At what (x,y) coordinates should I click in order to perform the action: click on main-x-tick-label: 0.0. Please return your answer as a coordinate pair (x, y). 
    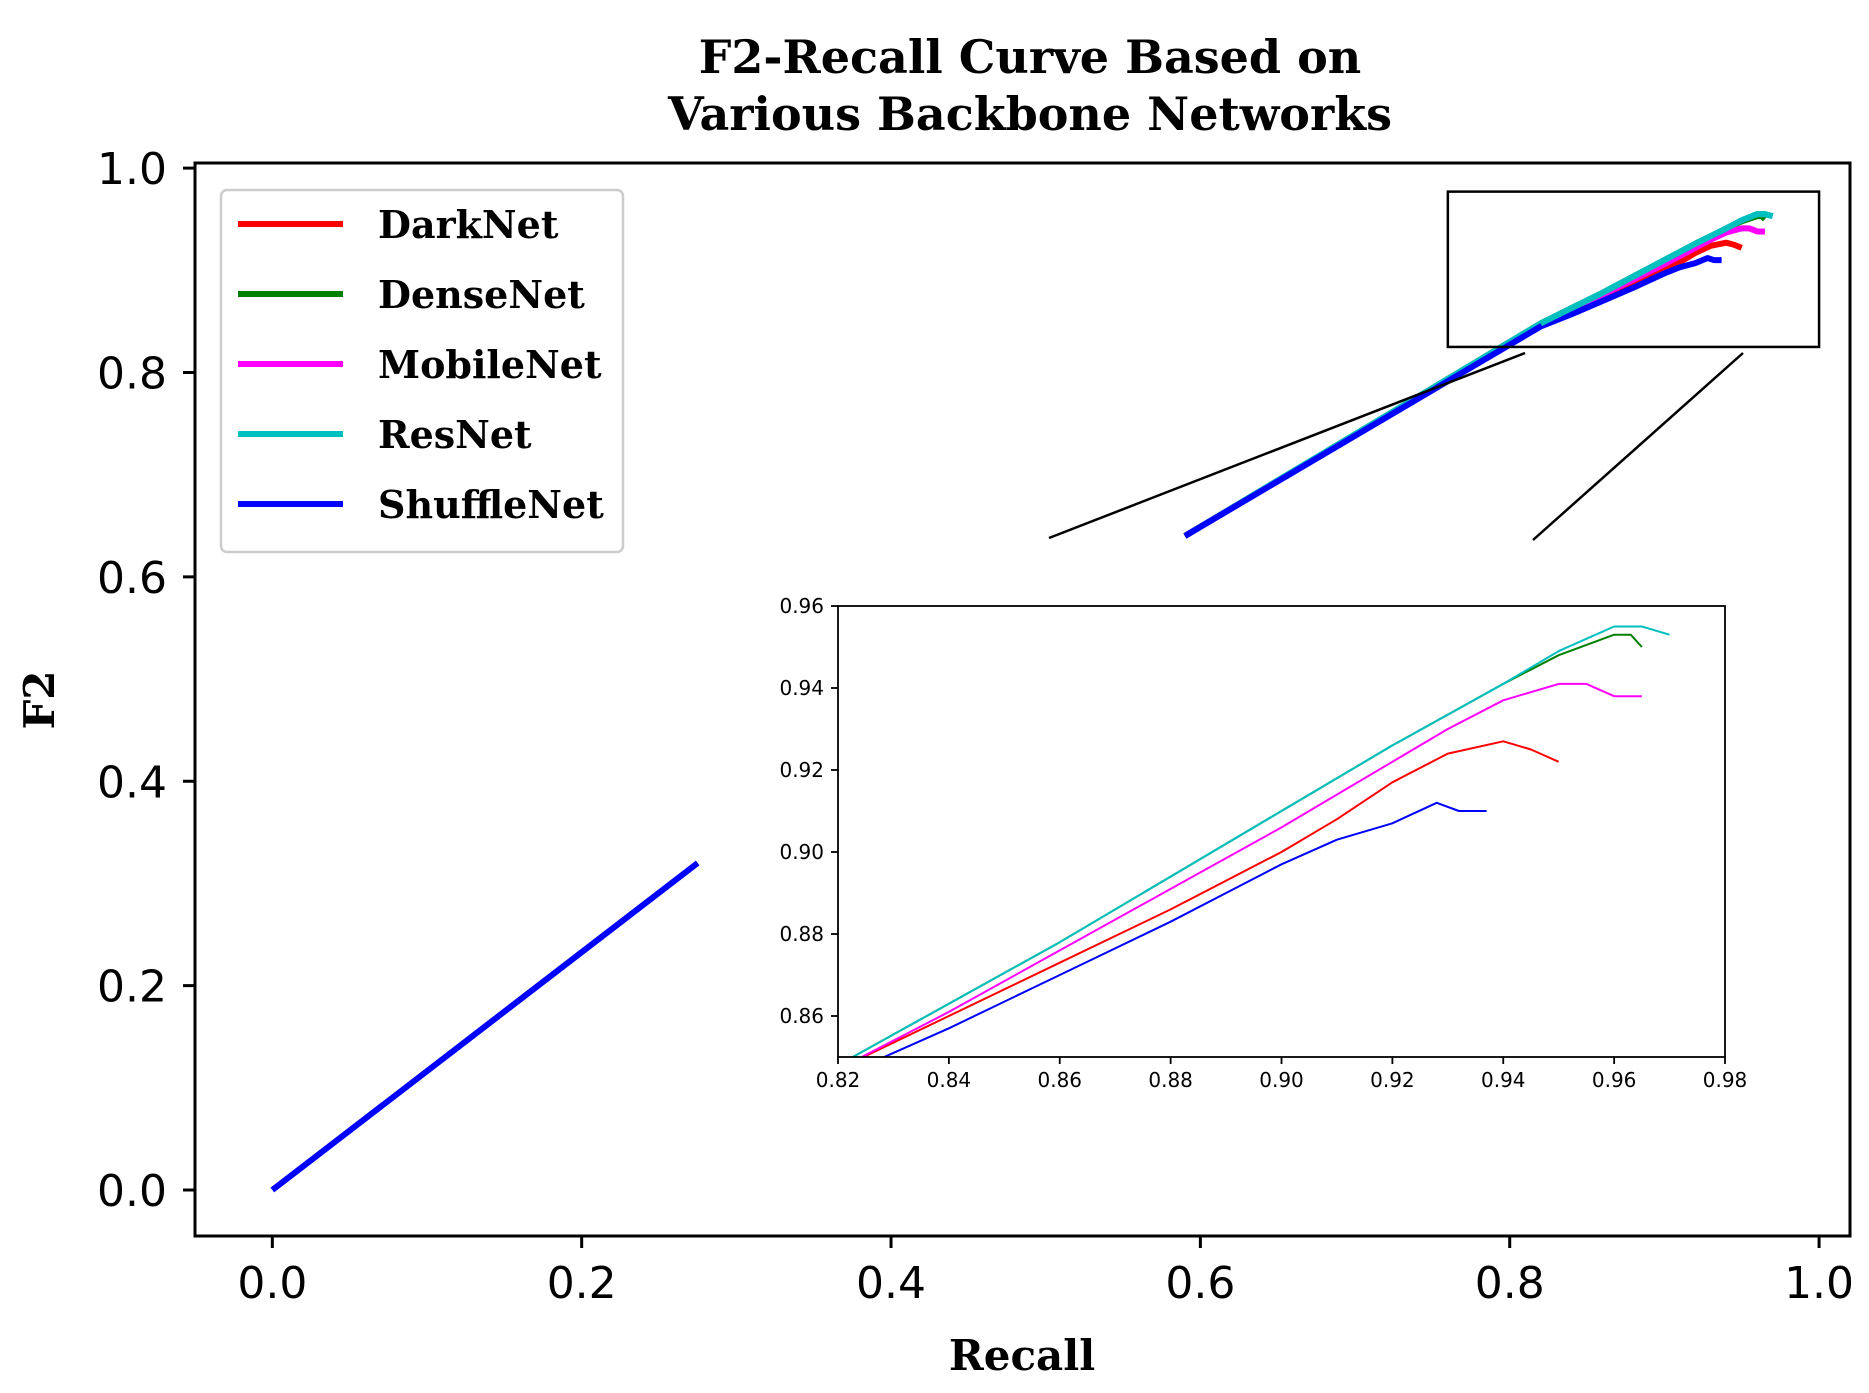
    Looking at the image, I should click on (272, 1283).